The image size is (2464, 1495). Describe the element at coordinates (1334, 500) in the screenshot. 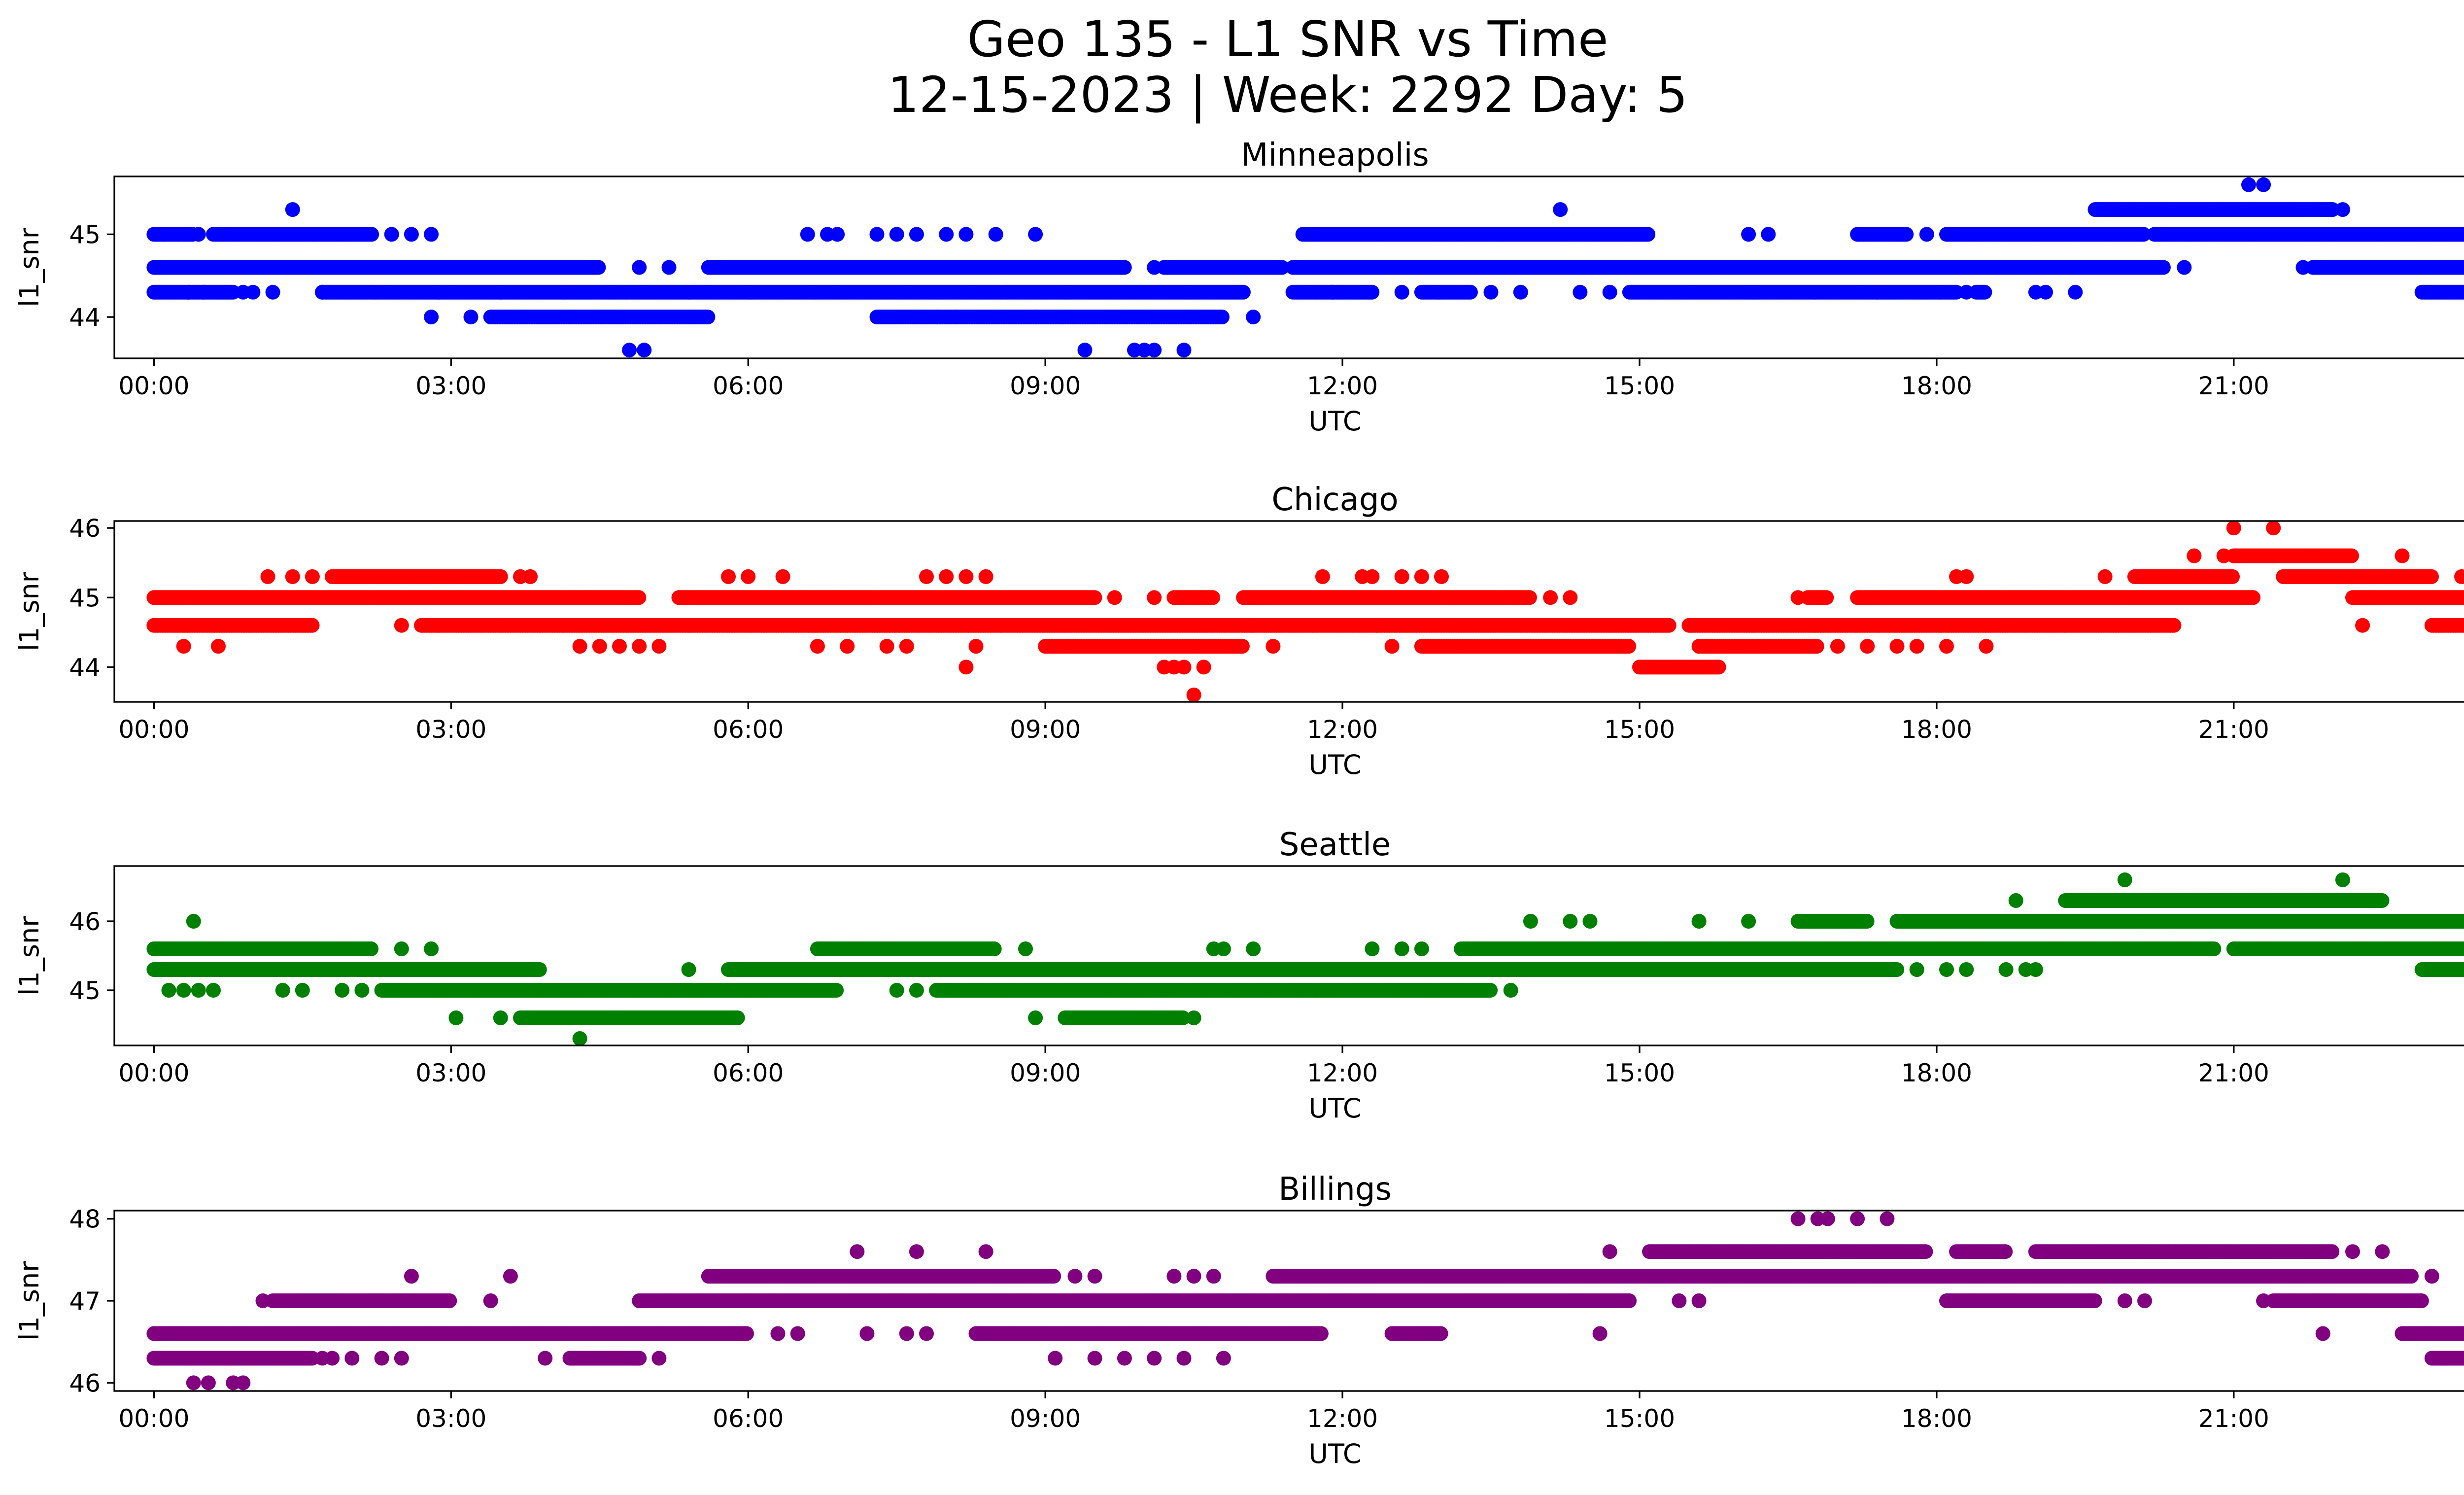

I see `subplot-title: Chicago` at that location.